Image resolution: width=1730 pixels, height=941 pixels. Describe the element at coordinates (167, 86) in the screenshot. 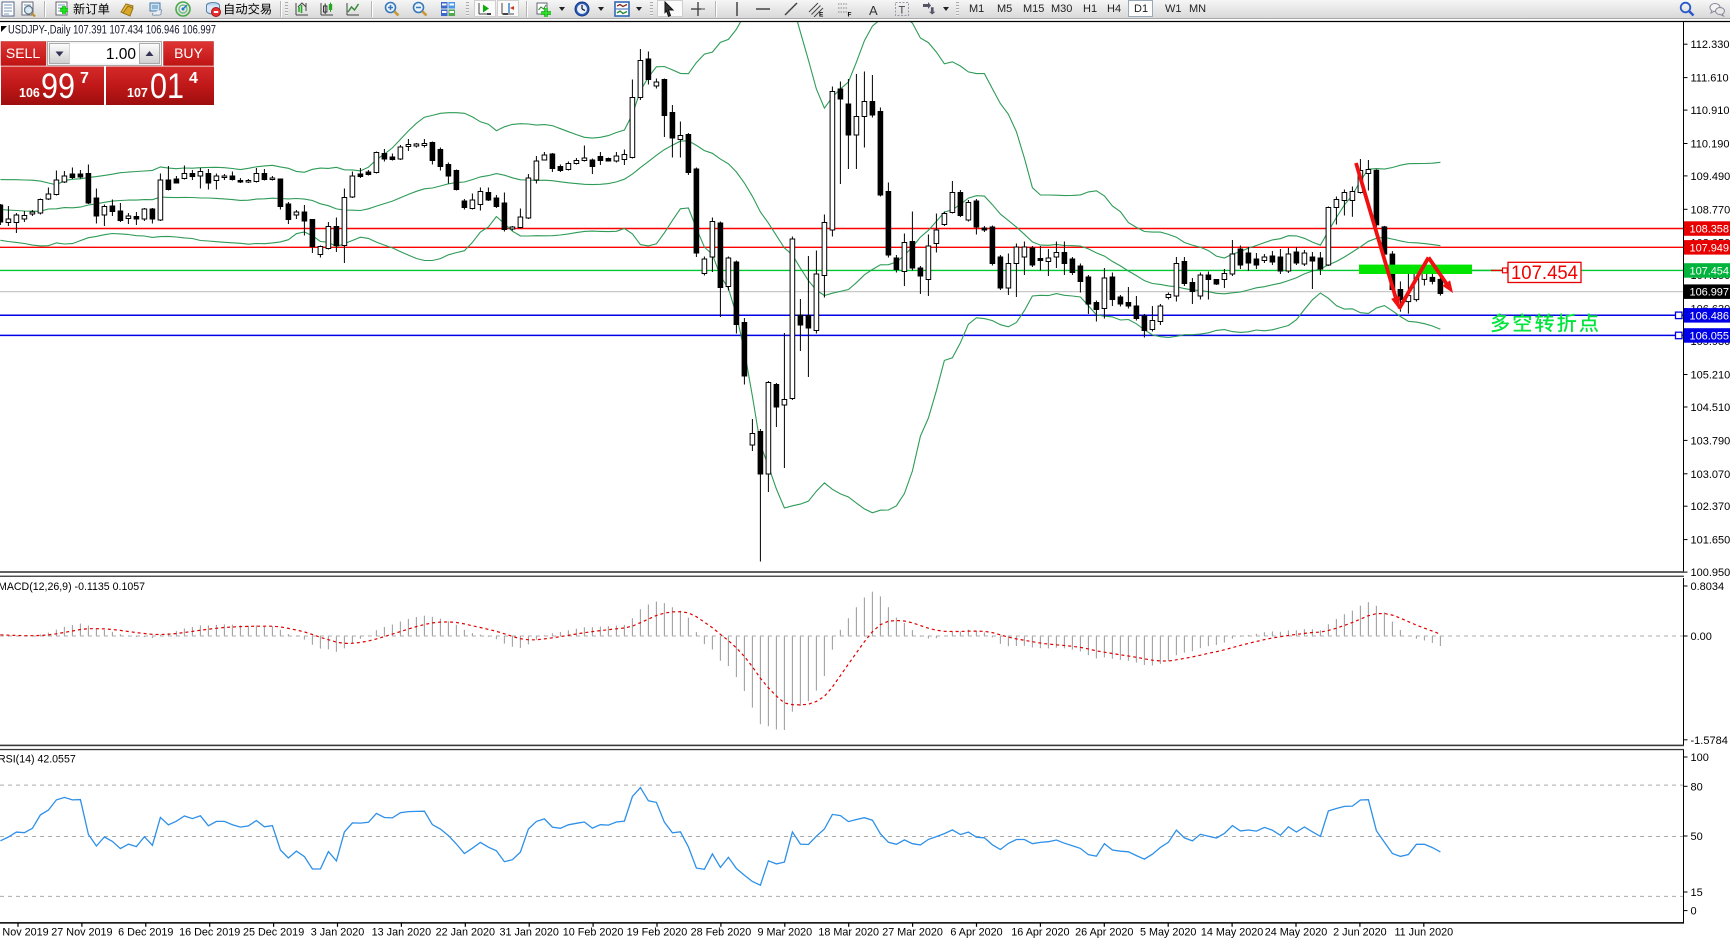

I see `svg-text: 01` at that location.